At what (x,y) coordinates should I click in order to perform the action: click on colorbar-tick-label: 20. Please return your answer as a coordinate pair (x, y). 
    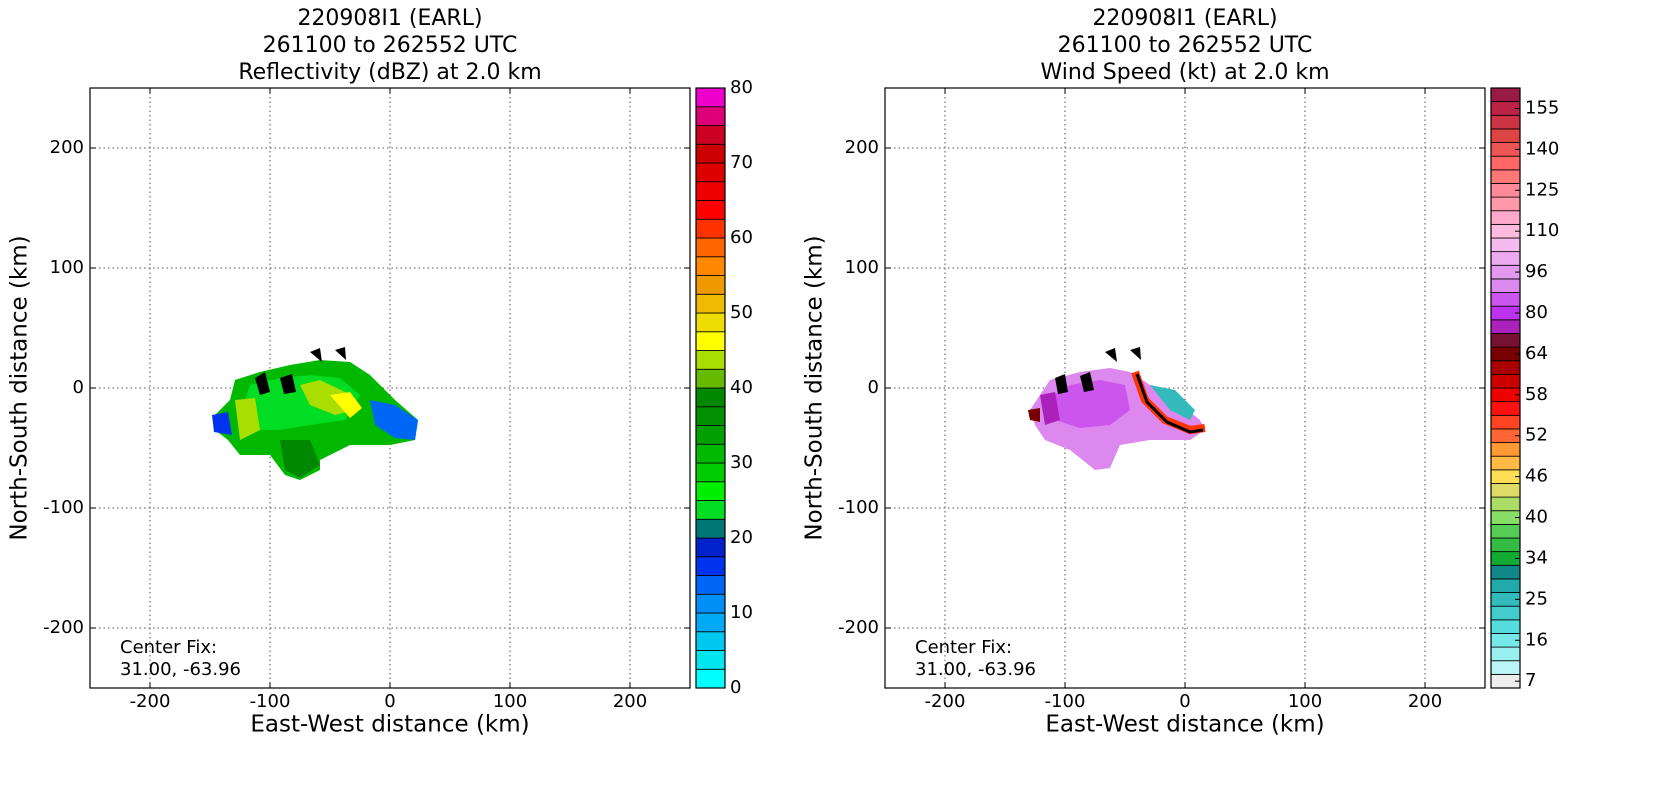
    Looking at the image, I should click on (741, 537).